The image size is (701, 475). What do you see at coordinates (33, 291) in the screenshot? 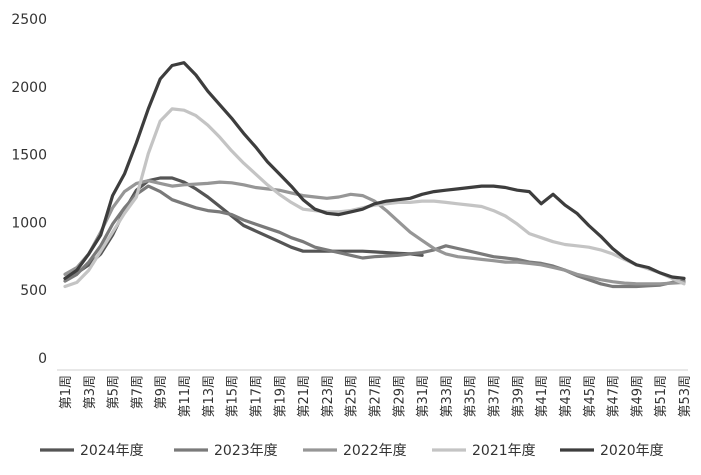
I see `y-tick-label: 500` at bounding box center [33, 291].